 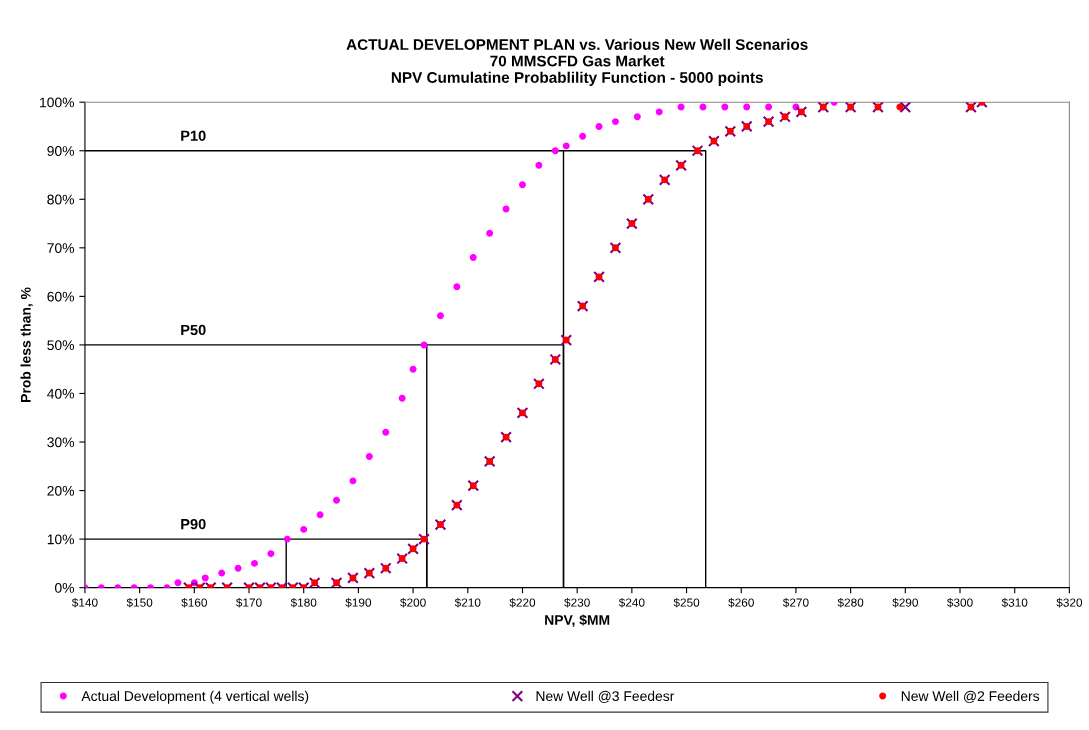 I want to click on x-tick-label: $240, so click(x=631, y=602).